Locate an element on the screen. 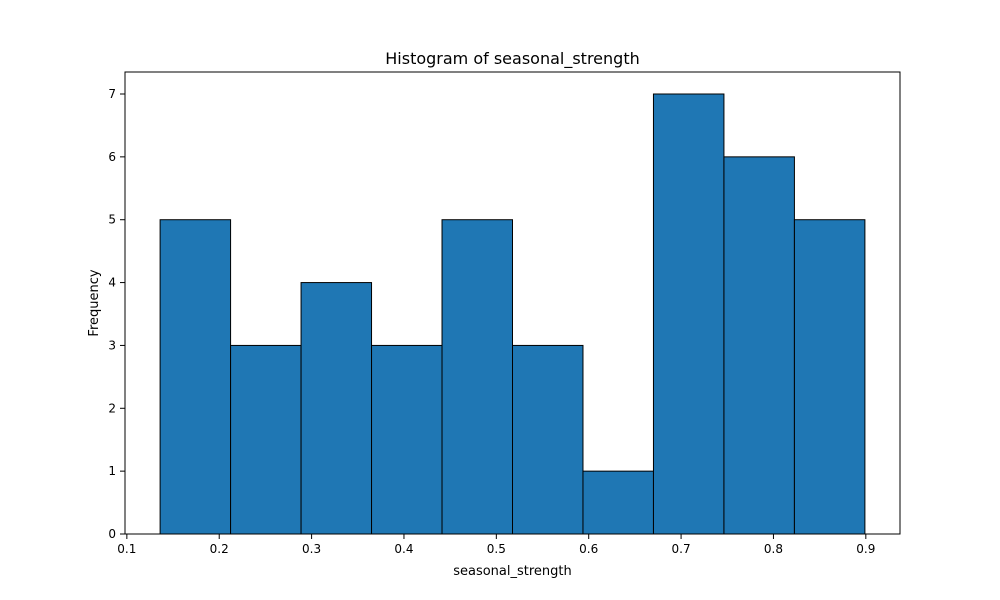  y-tick-label: 2 is located at coordinates (112, 408).